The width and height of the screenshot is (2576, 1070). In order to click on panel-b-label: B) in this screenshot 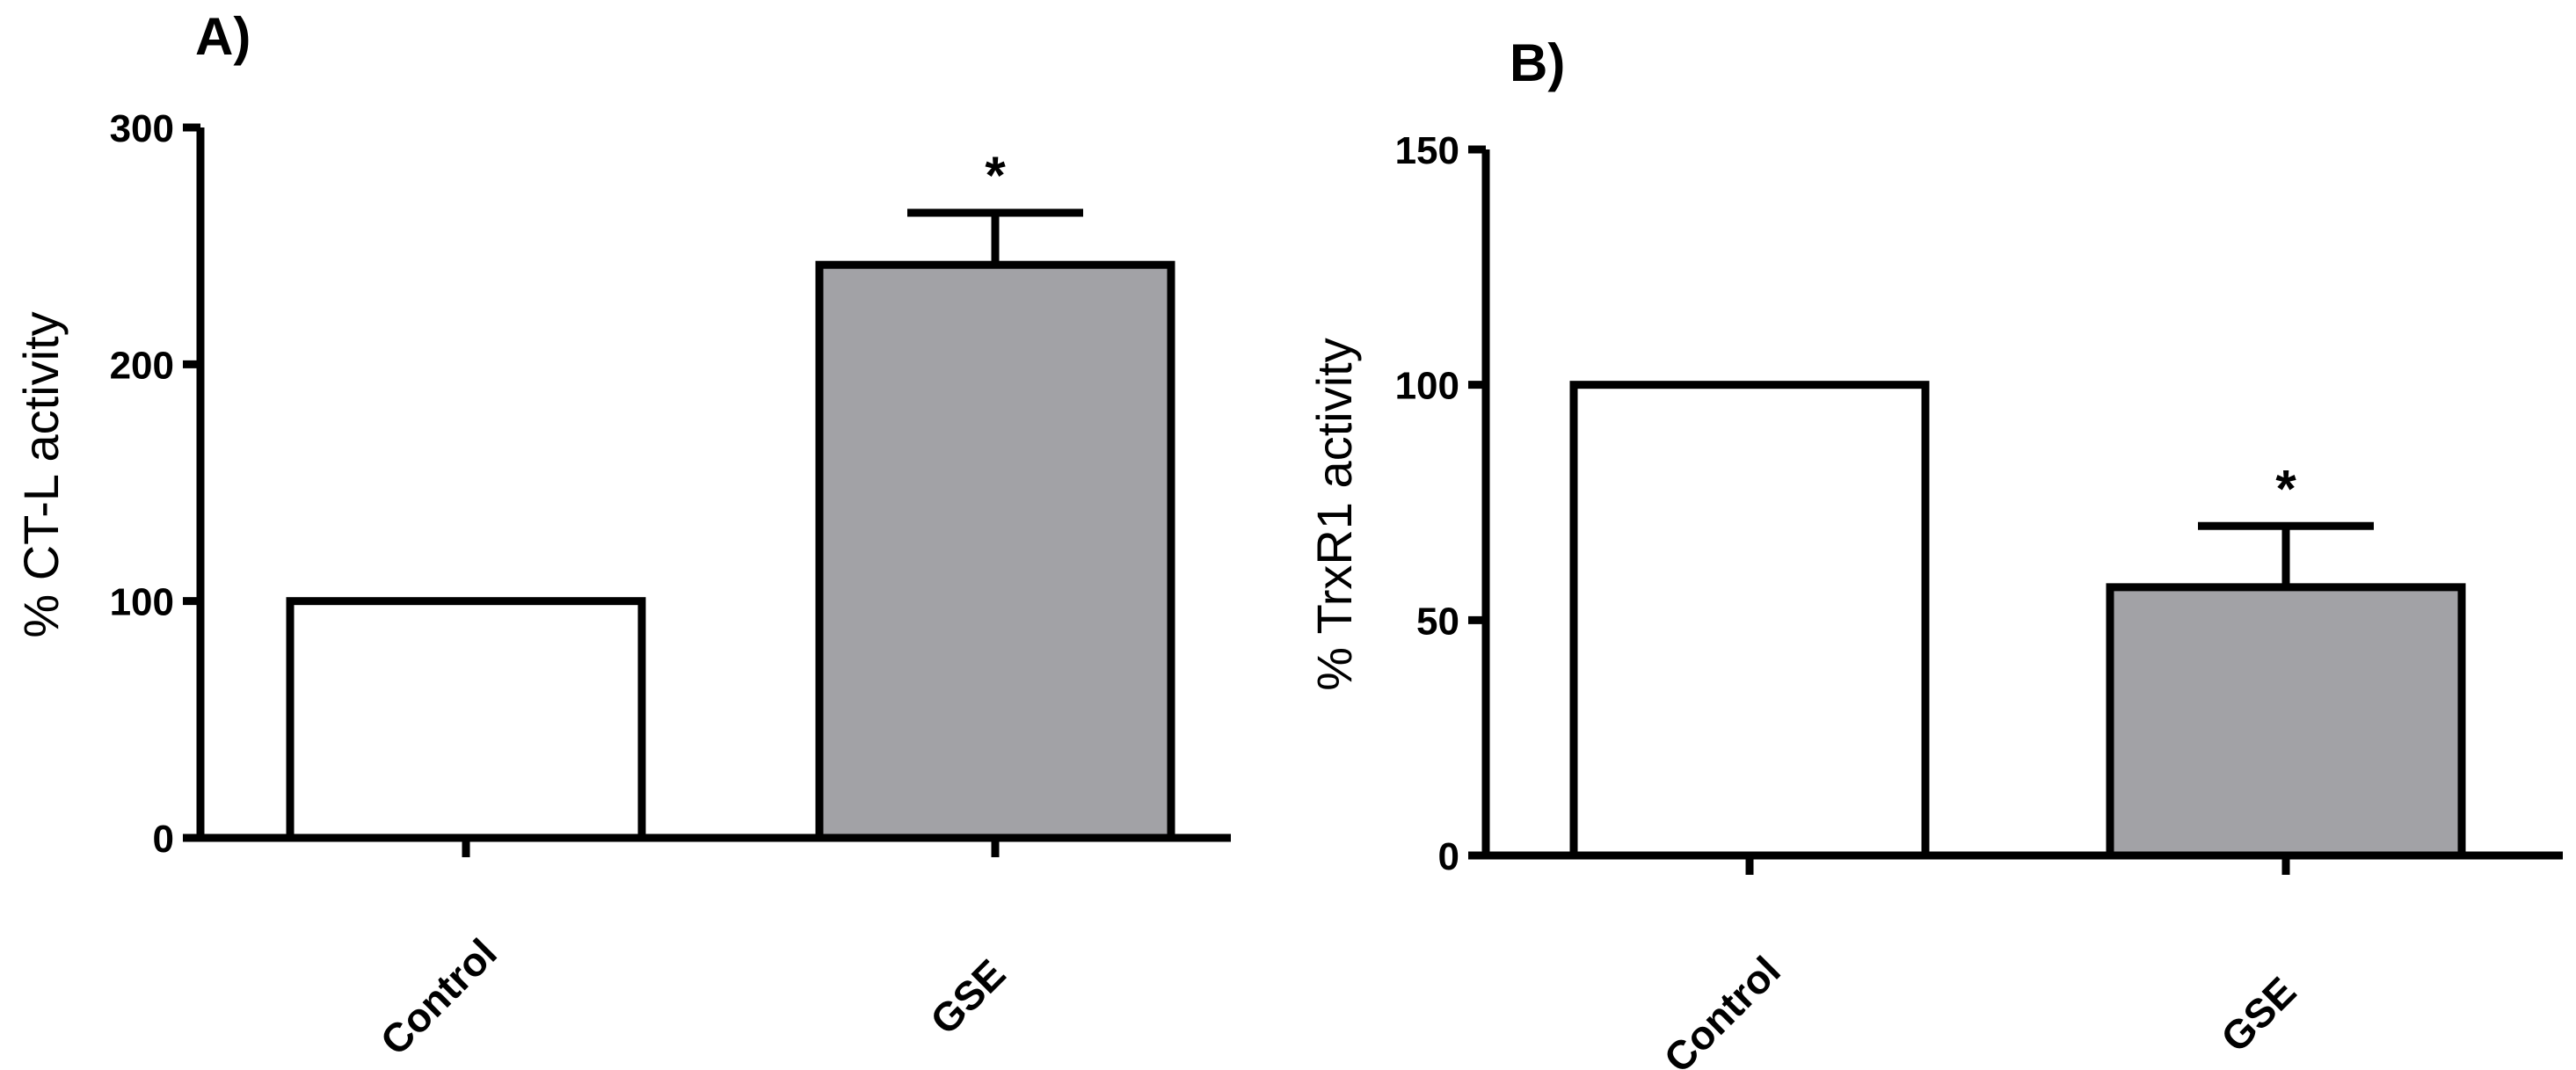, I will do `click(1537, 63)`.